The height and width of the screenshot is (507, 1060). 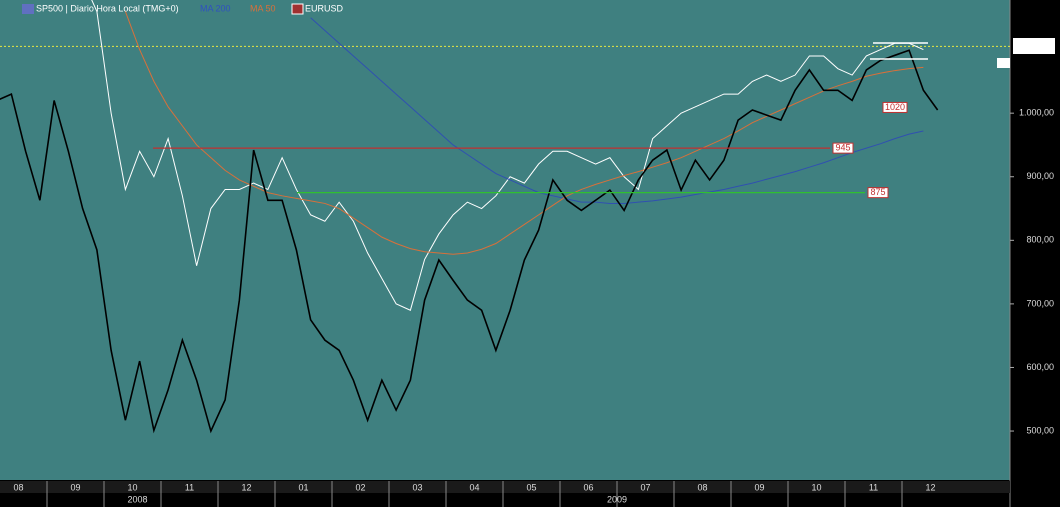 I want to click on level-label: 875, so click(x=877, y=192).